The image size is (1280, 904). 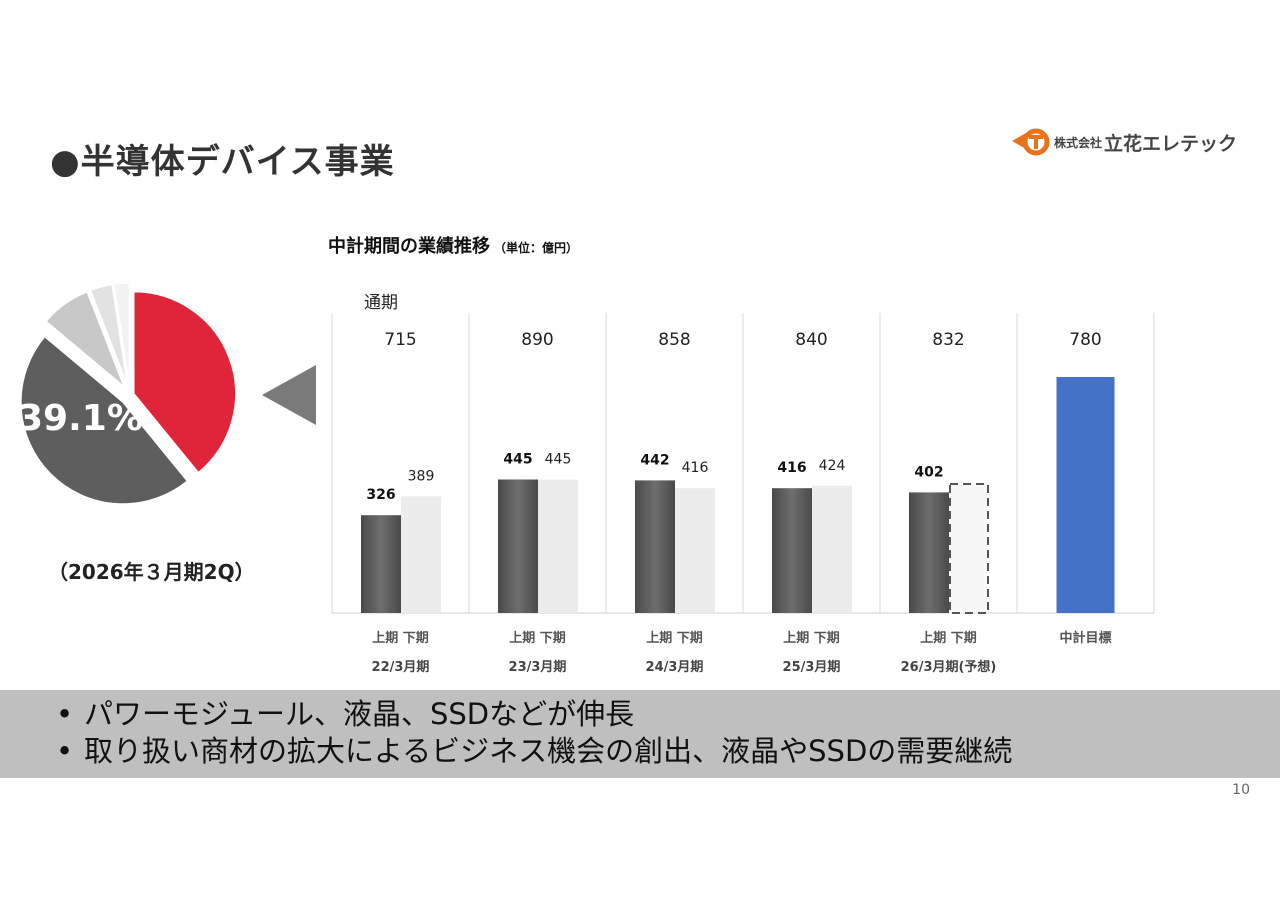 I want to click on chart-unit-label: （単位：億円）, so click(x=536, y=248).